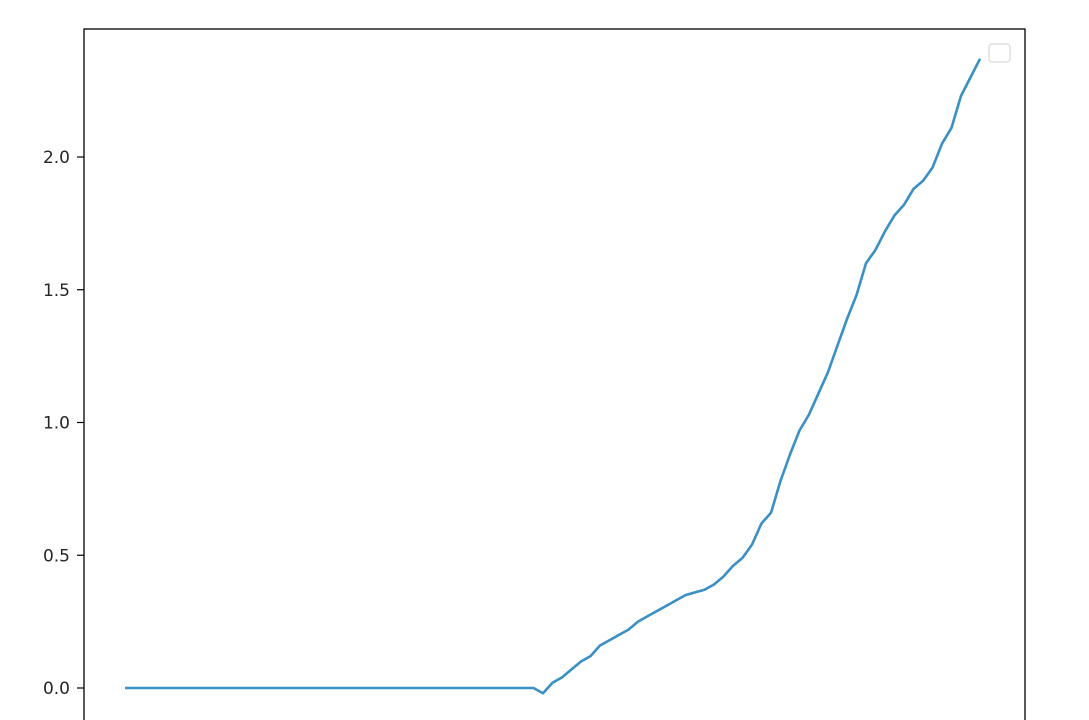 Image resolution: width=1089 pixels, height=720 pixels. What do you see at coordinates (999, 53) in the screenshot?
I see `legend-box` at bounding box center [999, 53].